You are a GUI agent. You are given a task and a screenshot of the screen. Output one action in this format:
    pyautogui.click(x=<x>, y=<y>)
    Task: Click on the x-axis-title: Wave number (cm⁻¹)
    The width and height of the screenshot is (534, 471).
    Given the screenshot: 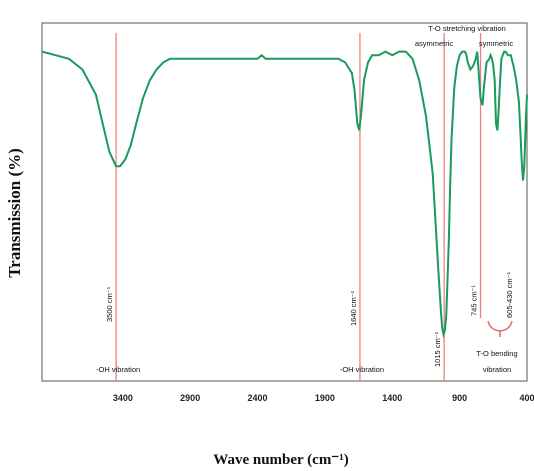 What is the action you would take?
    pyautogui.click(x=280, y=460)
    